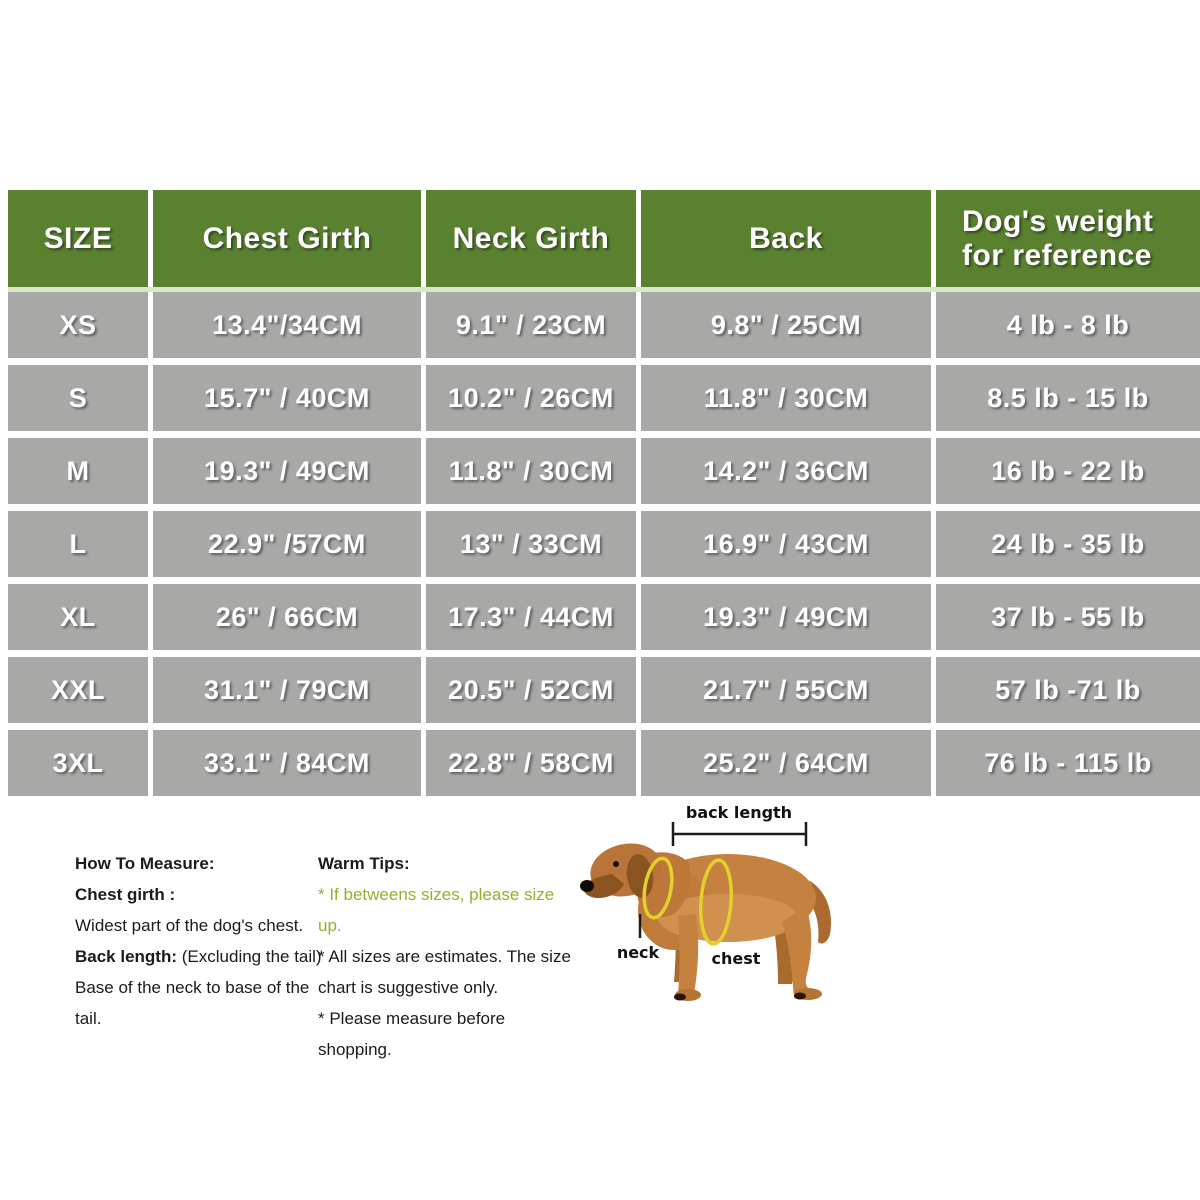 The image size is (1200, 1200). I want to click on cell-weight: 24 lb - 35 lb, so click(1068, 544).